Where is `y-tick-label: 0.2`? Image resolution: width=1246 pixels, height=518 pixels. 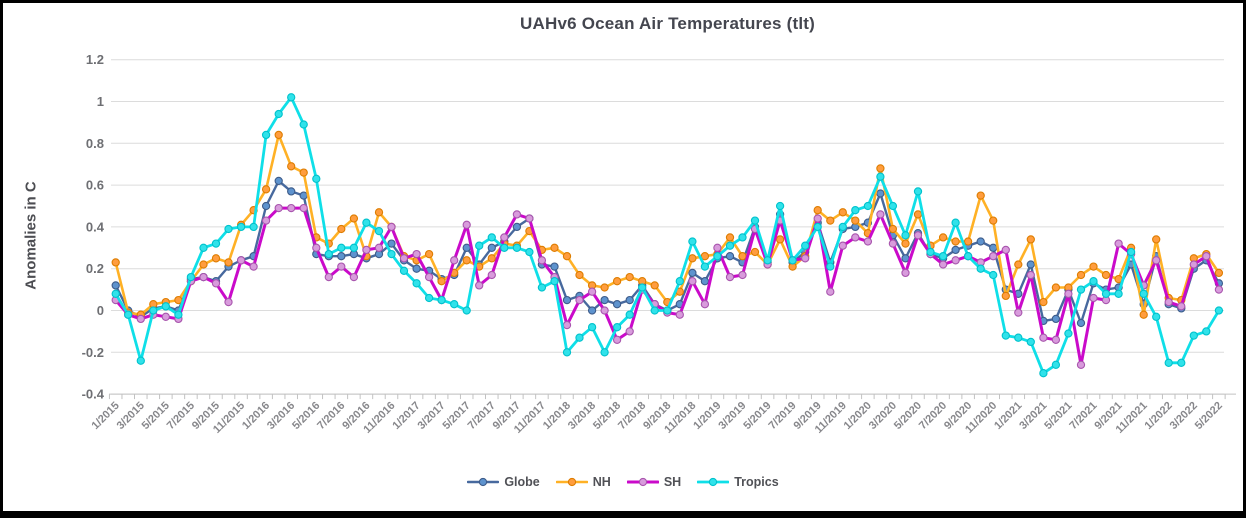 y-tick-label: 0.2 is located at coordinates (95, 268).